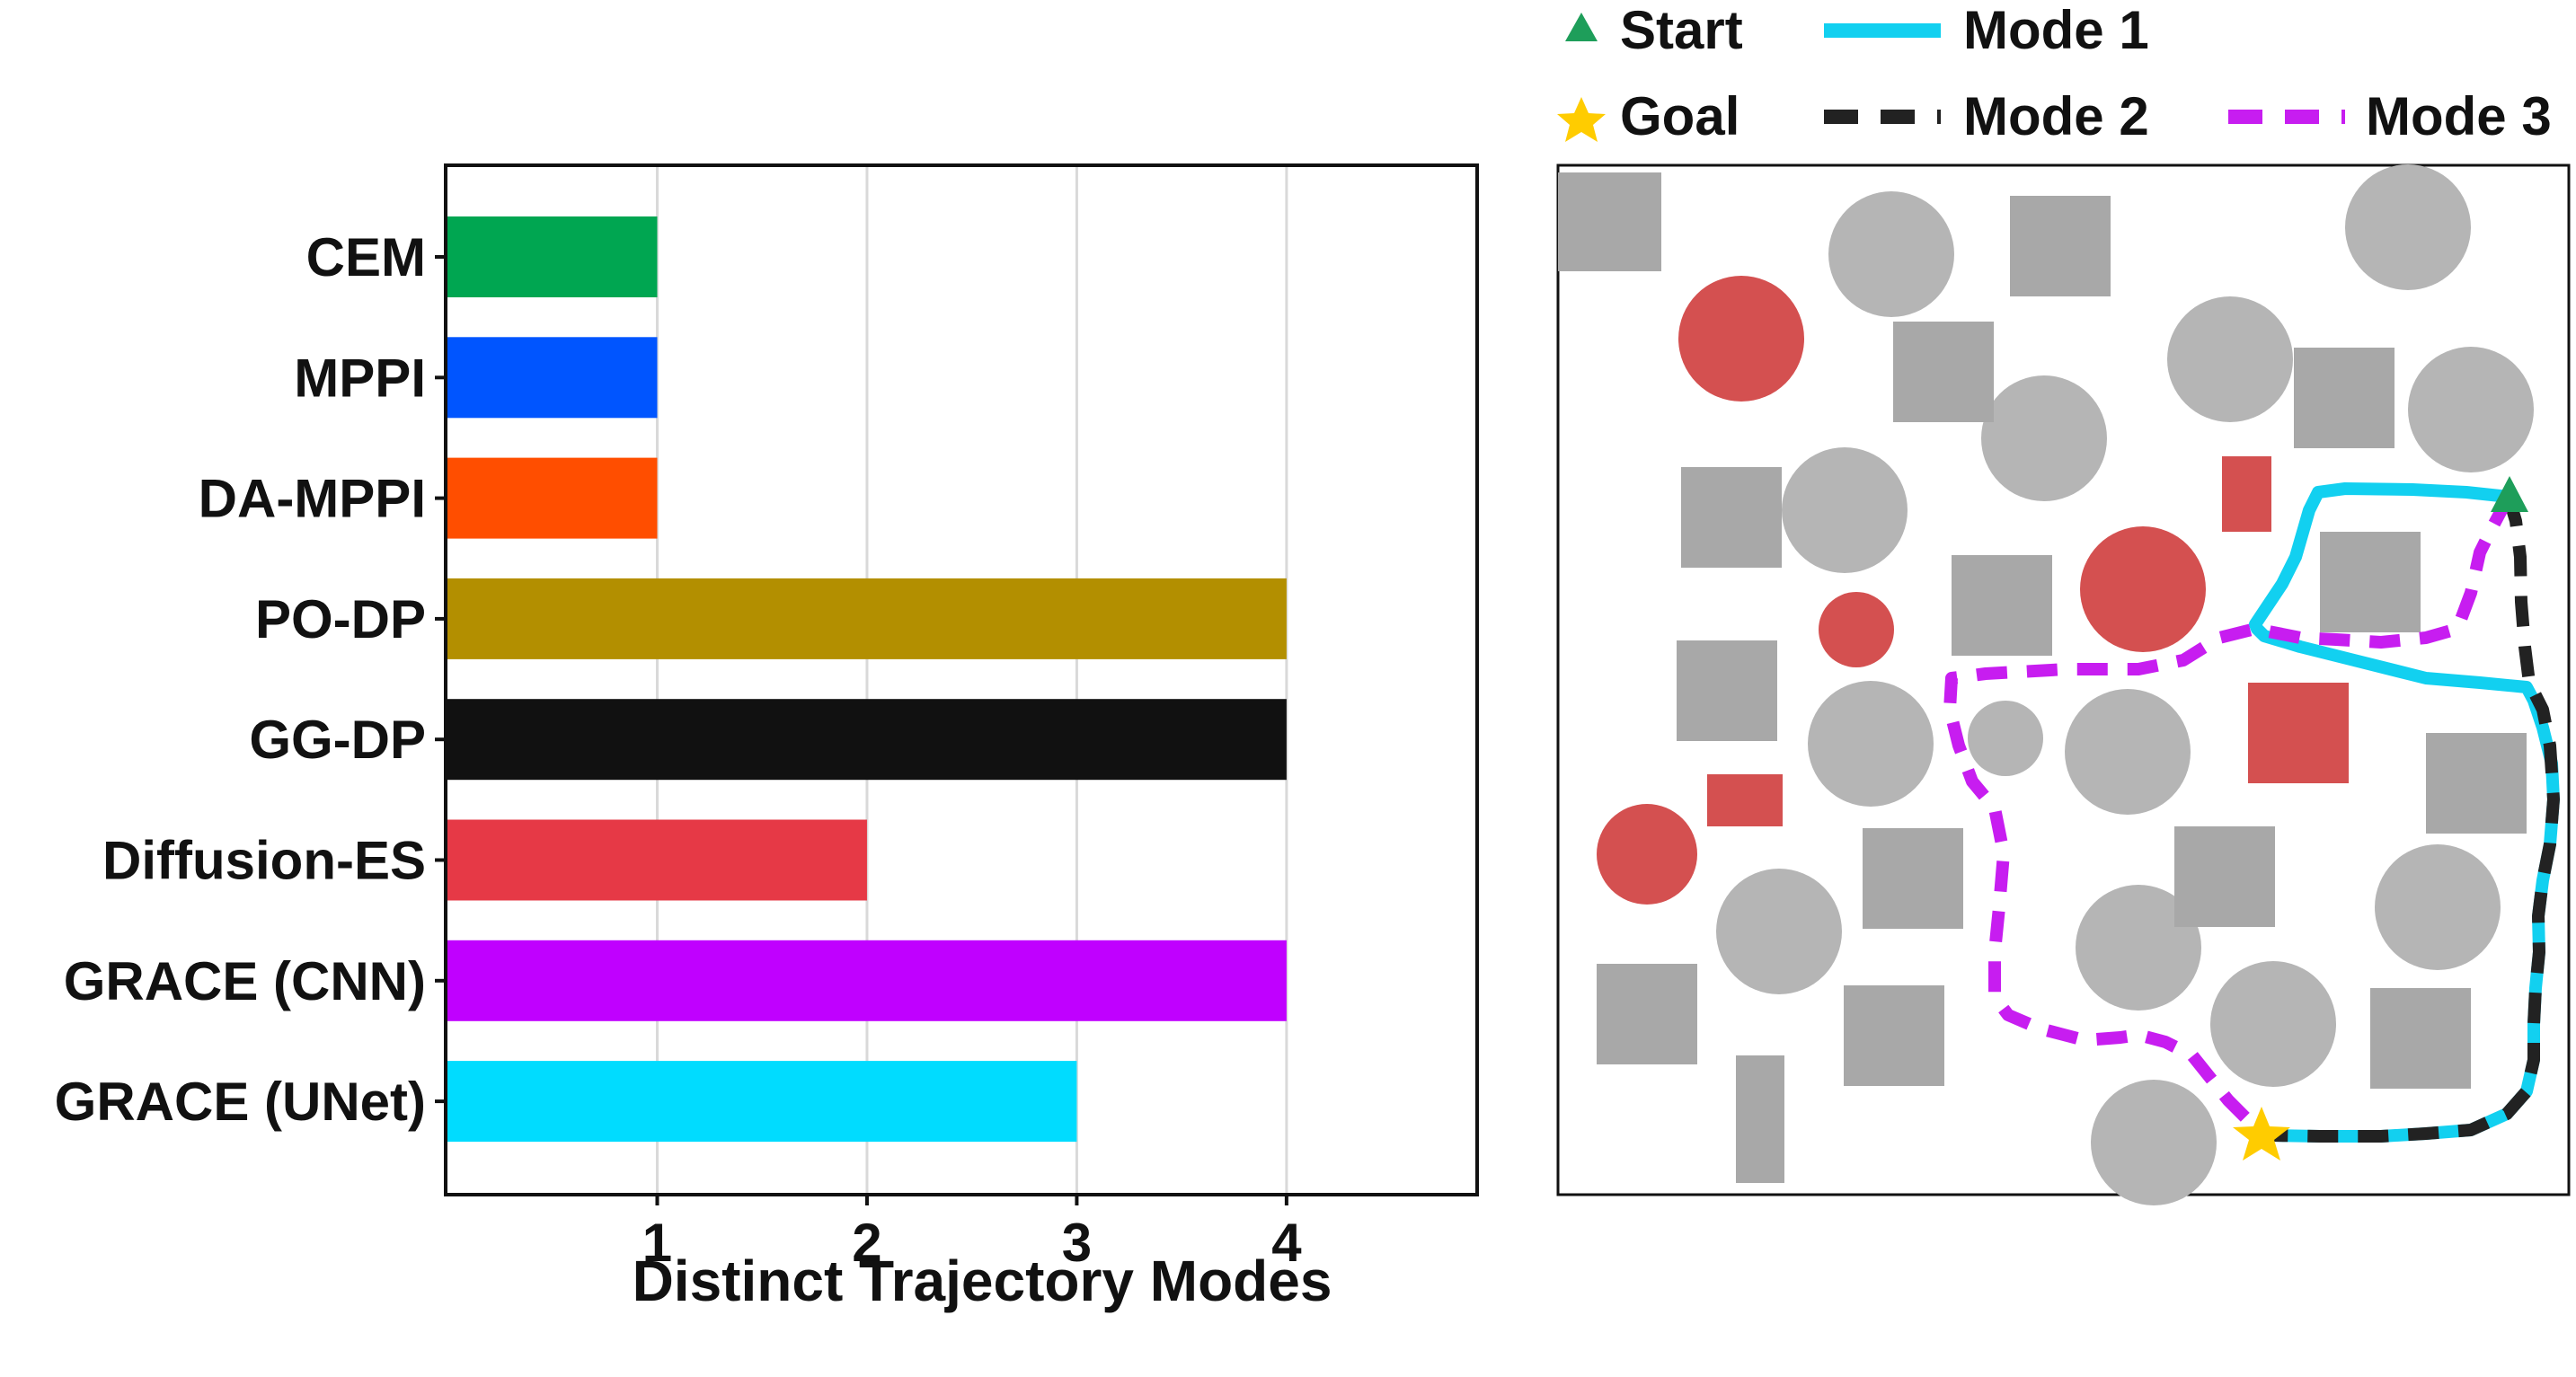 This screenshot has width=2576, height=1377. What do you see at coordinates (1681, 30) in the screenshot?
I see `legend-start: Start` at bounding box center [1681, 30].